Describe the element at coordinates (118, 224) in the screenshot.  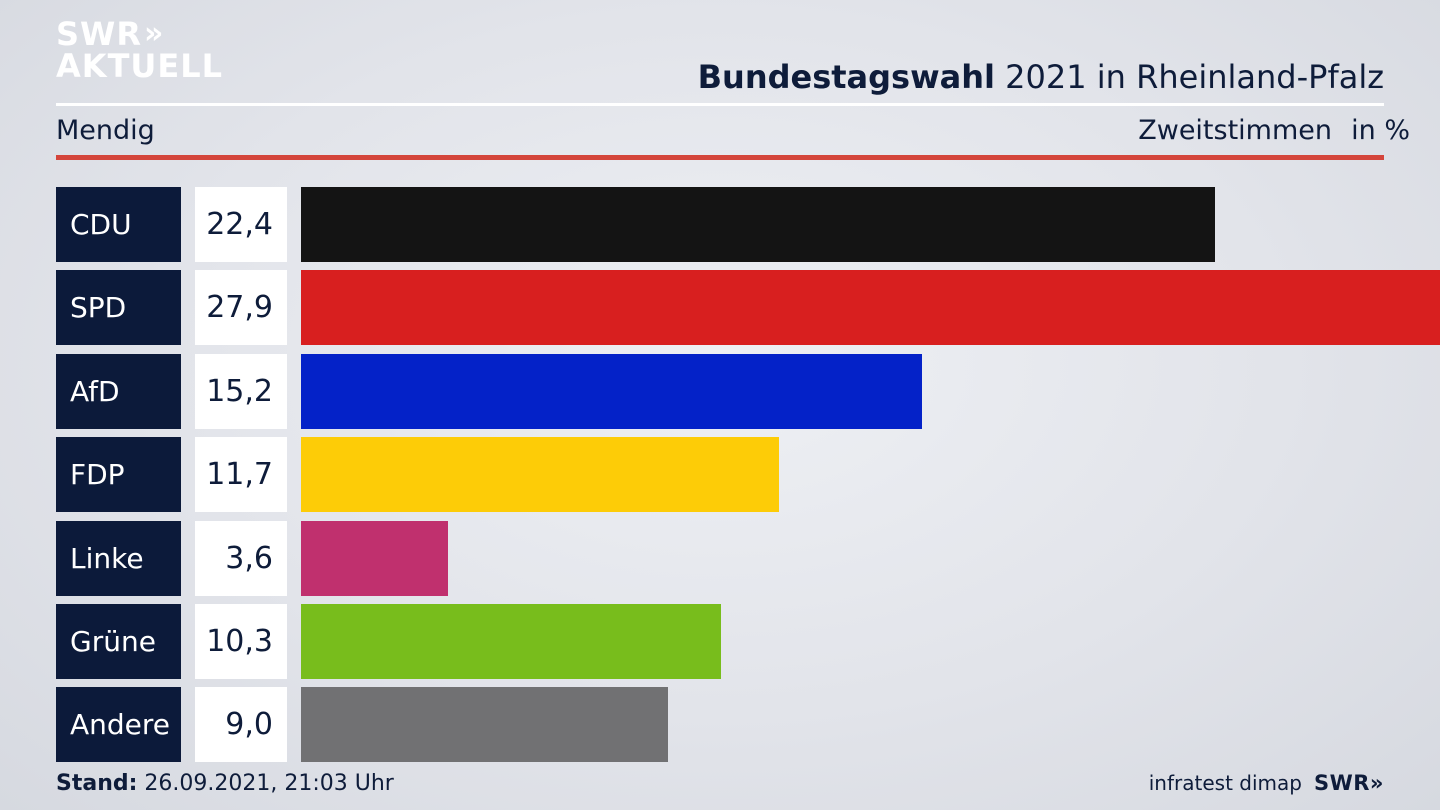
I see `party-label: CDU` at that location.